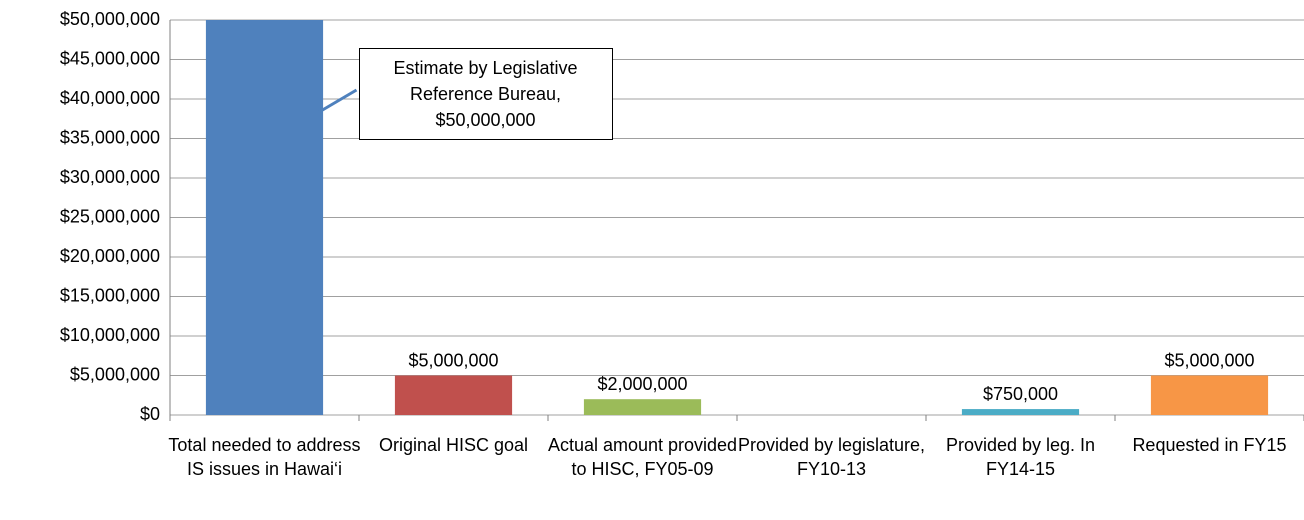 The image size is (1304, 520). What do you see at coordinates (110, 58) in the screenshot?
I see `y-tick-label: $45,000,000` at bounding box center [110, 58].